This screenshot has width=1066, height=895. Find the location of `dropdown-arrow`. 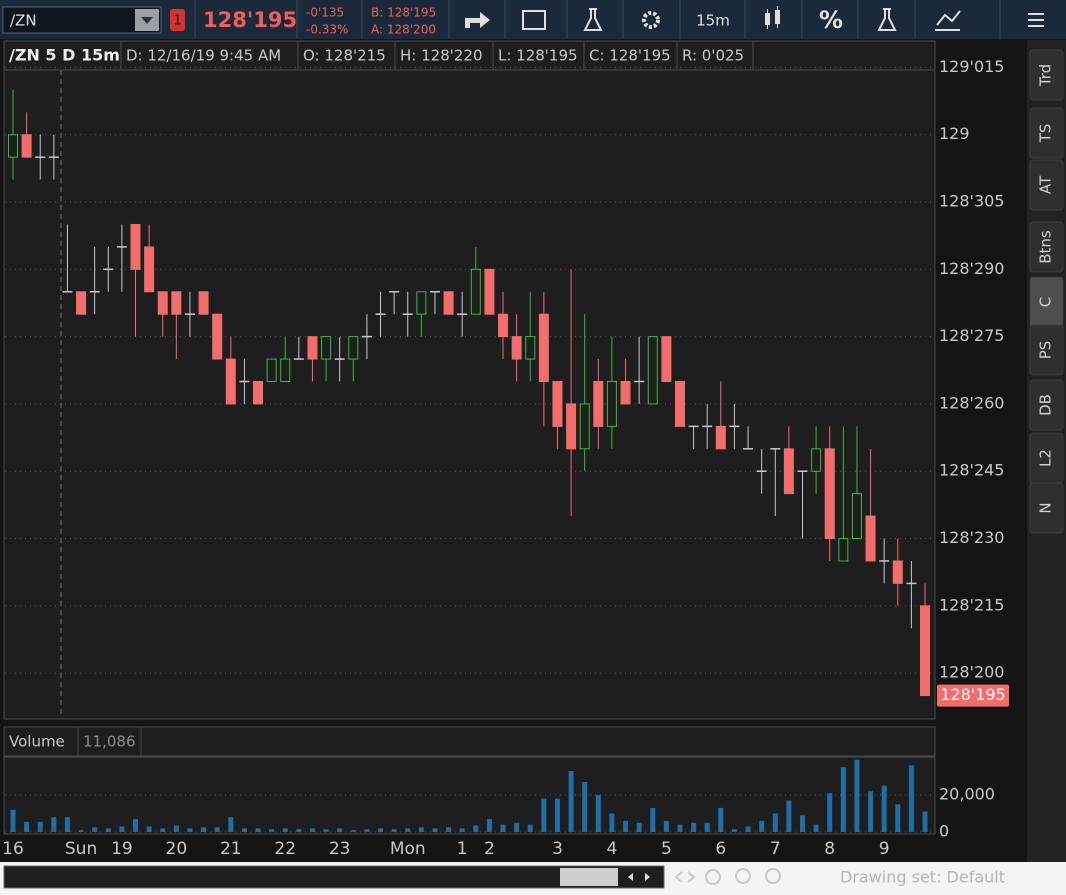

dropdown-arrow is located at coordinates (147, 20).